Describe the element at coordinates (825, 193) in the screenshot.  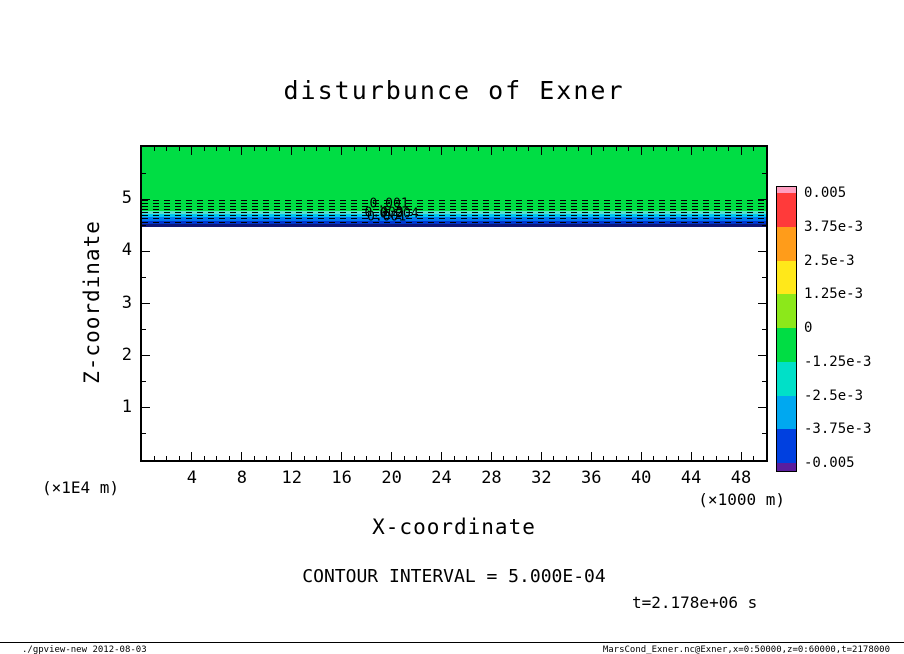
I see `colorbar-label: 0.005` at that location.